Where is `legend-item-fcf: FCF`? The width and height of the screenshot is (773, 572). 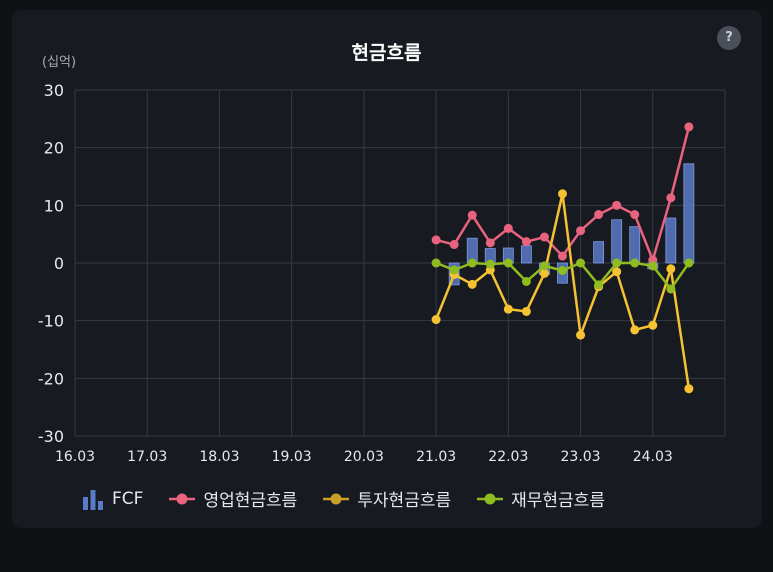
legend-item-fcf: FCF is located at coordinates (112, 499).